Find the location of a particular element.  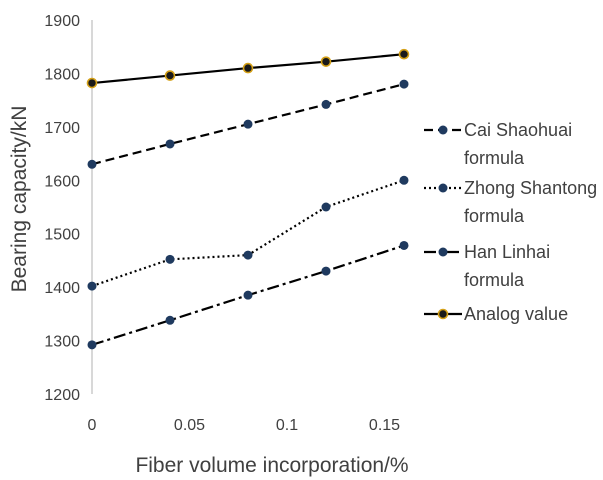

y-tick-label: 1500 is located at coordinates (62, 235).